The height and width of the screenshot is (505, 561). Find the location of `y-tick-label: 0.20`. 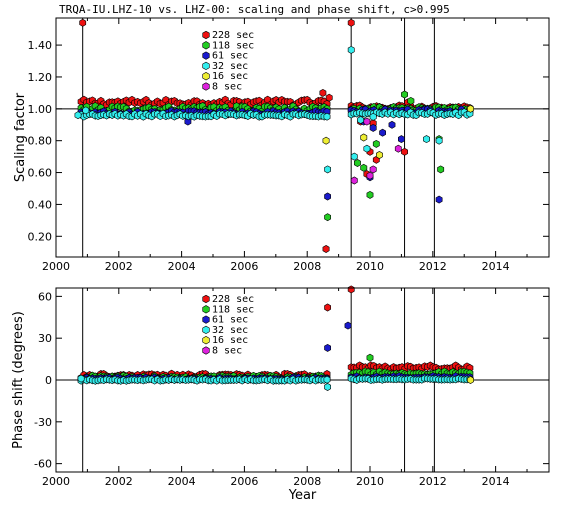

y-tick-label: 0.20 is located at coordinates (40, 236).